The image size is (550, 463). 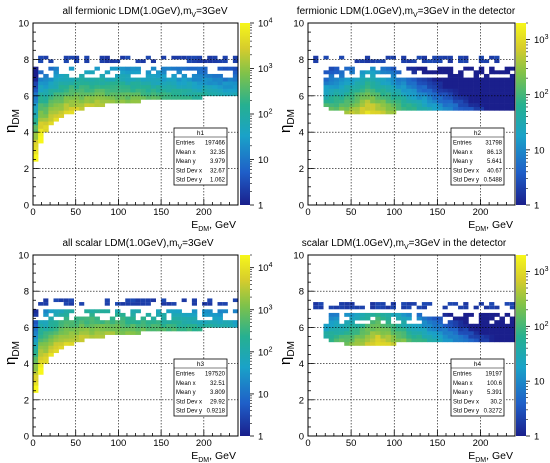 What do you see at coordinates (137, 244) in the screenshot?
I see `plot-title: all scalar LDM(1.0GeV),mV=3GeV` at bounding box center [137, 244].